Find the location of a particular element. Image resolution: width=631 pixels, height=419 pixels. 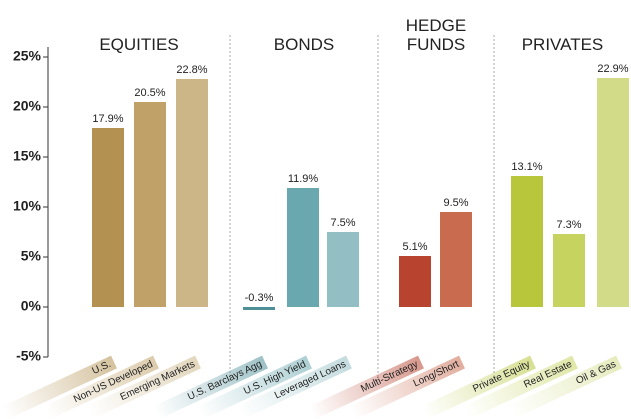

y-tick-label: -5% is located at coordinates (28, 356).